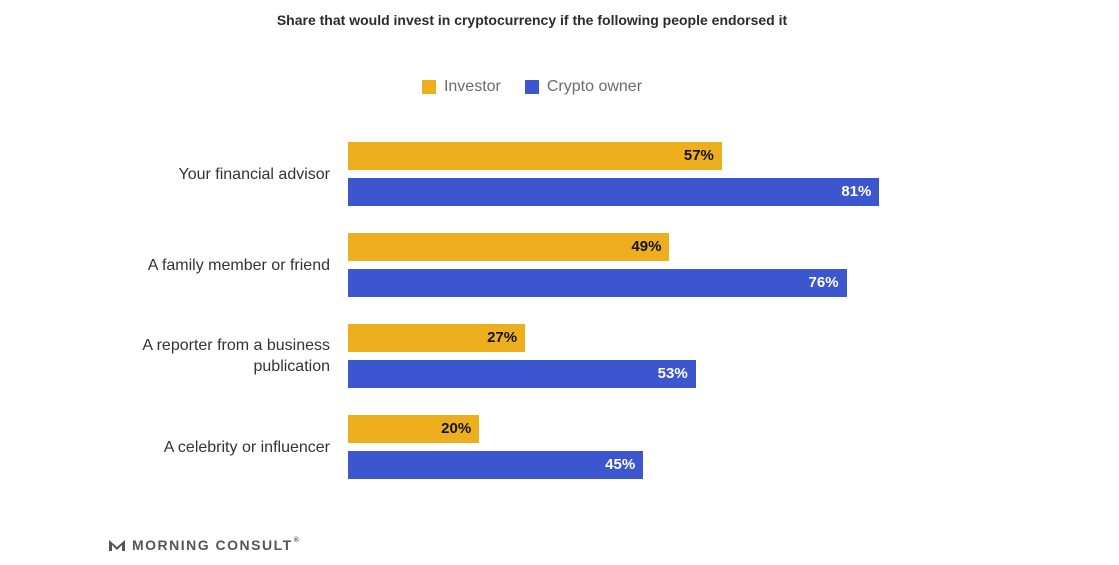 The width and height of the screenshot is (1119, 565). I want to click on category-label-a-celebrity-or-influencer: A celebrity or influencer, so click(215, 447).